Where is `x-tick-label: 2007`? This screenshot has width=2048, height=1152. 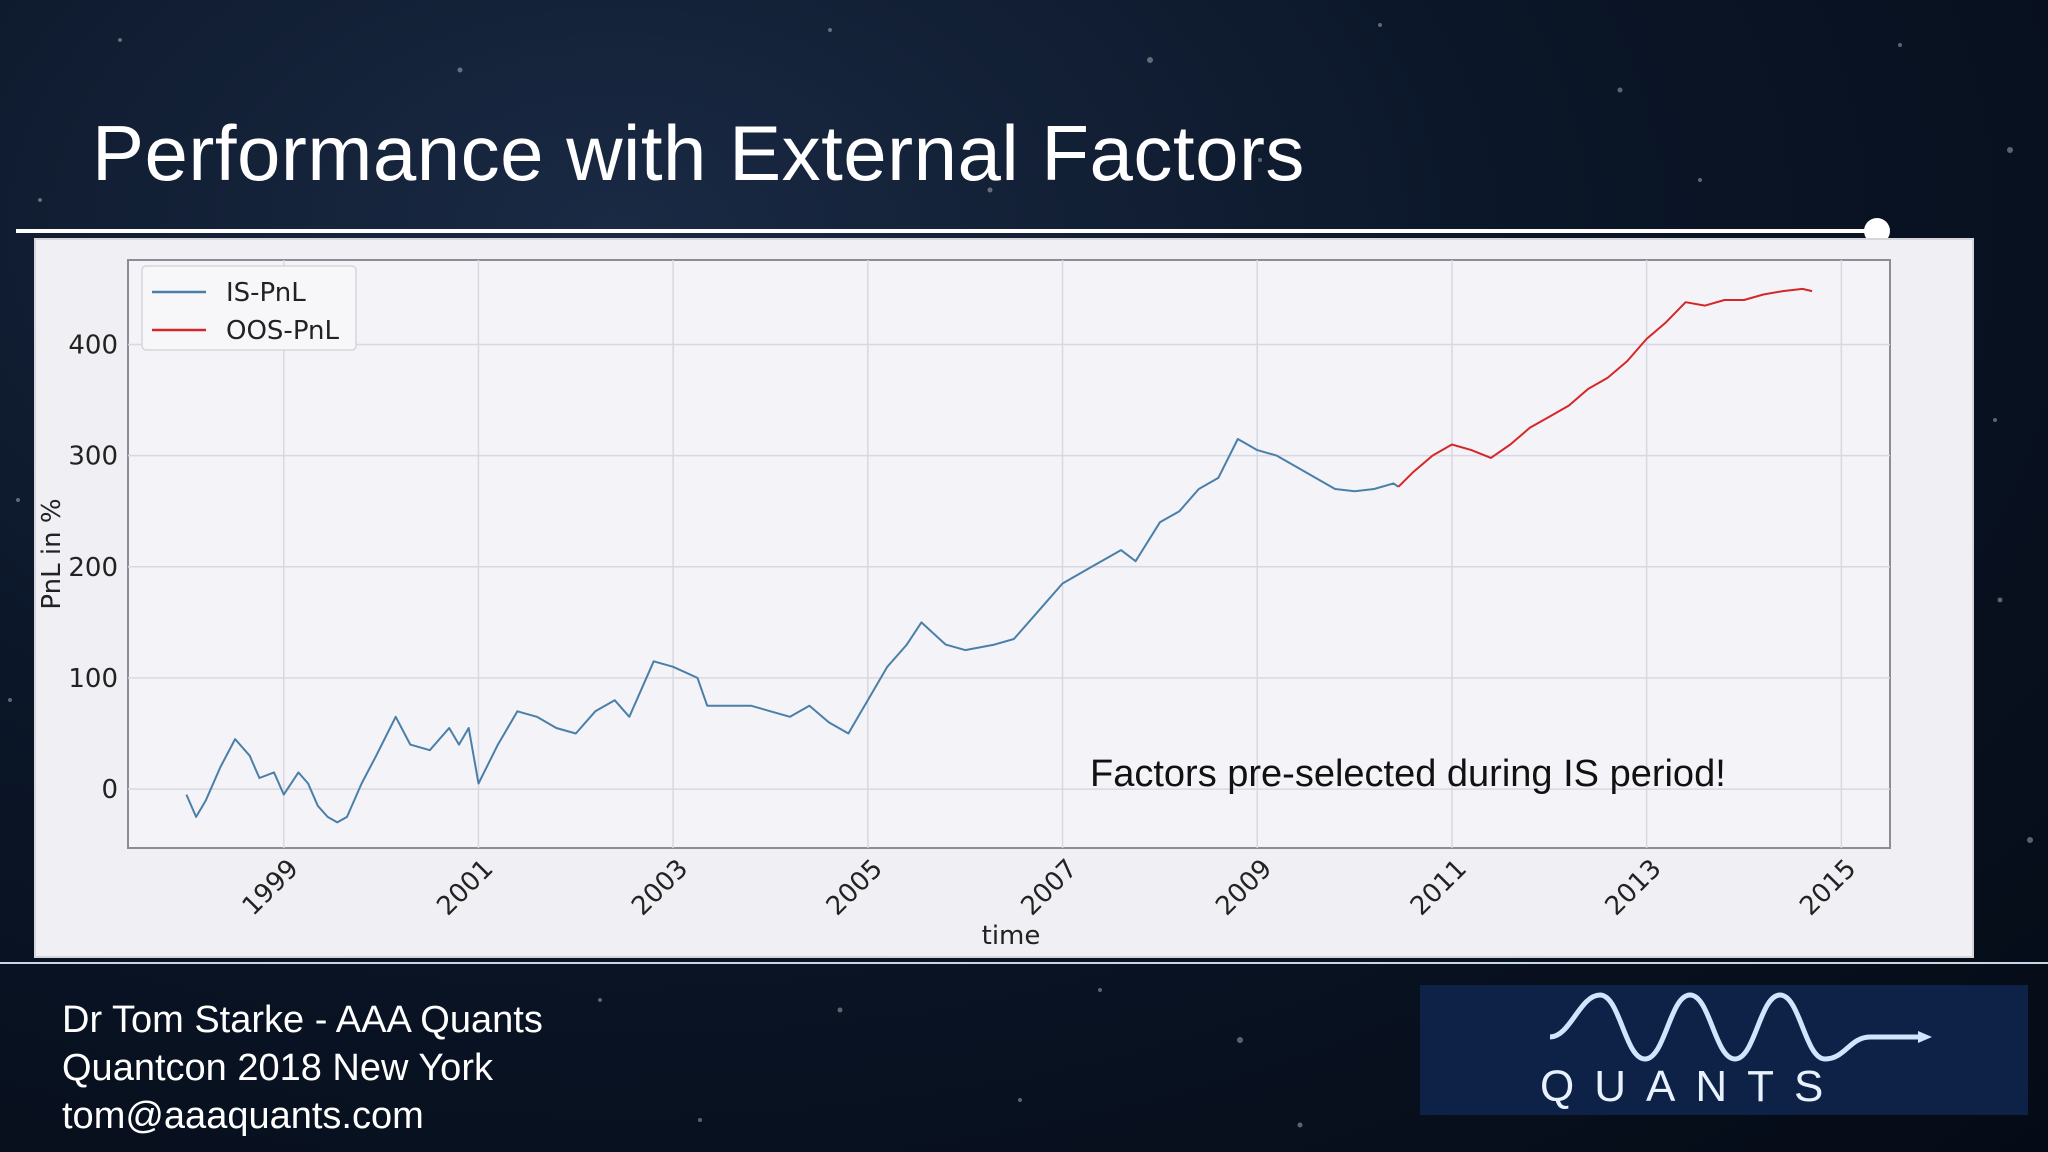
x-tick-label: 2007 is located at coordinates (1049, 888).